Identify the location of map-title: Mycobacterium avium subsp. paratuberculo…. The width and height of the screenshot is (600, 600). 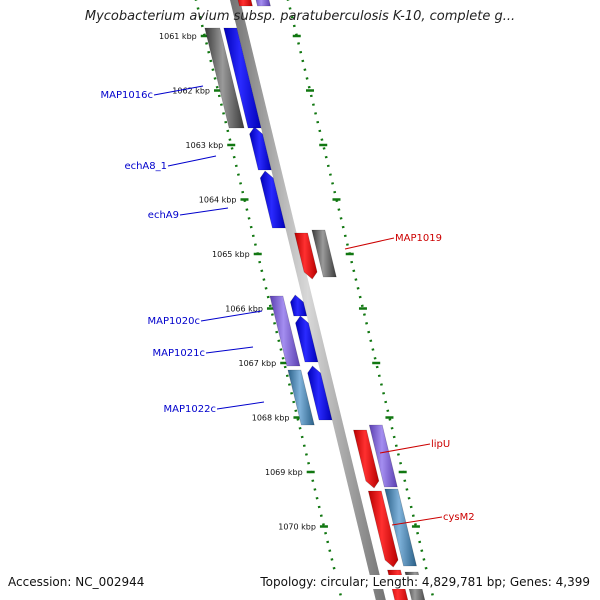
(300, 16).